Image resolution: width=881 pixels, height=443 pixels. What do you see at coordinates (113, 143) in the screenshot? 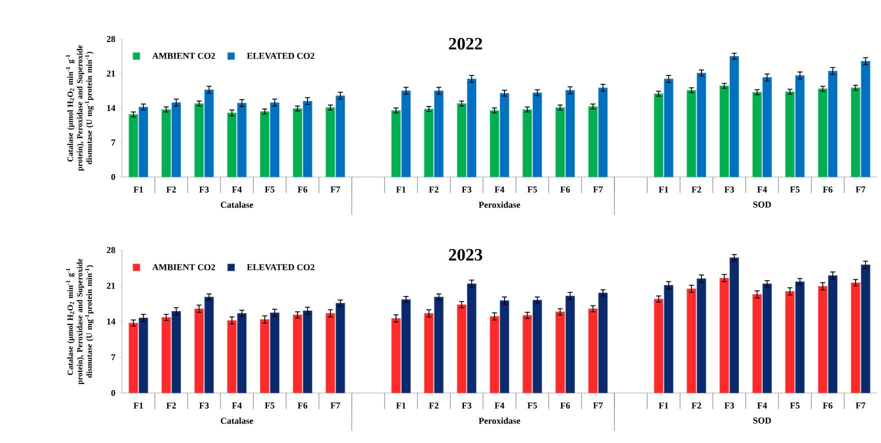
I see `y-tick-label: 7` at bounding box center [113, 143].